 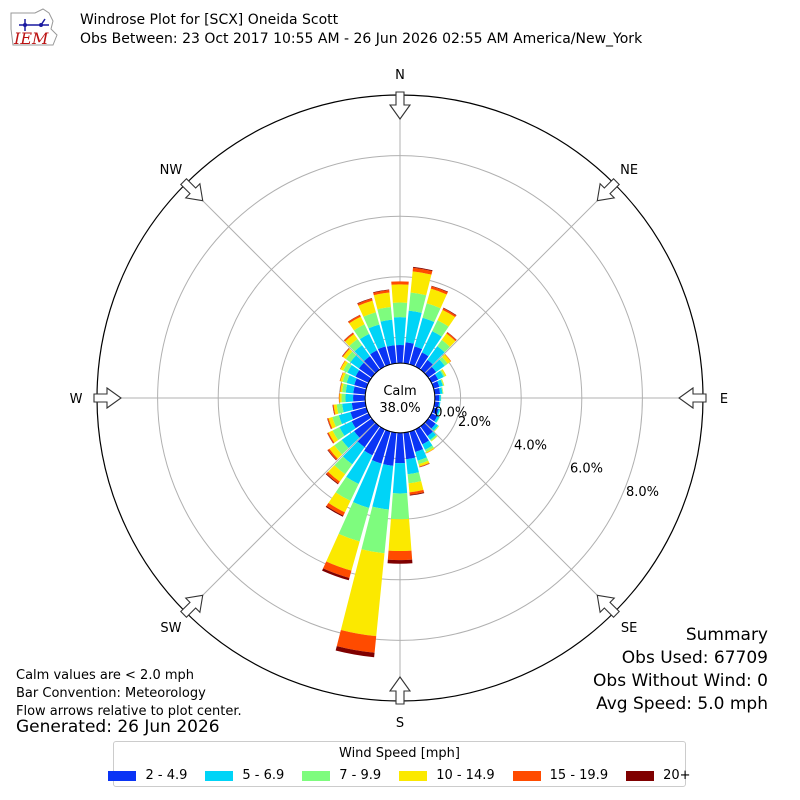 I want to click on bar-segment-150-bin2, so click(x=429, y=449).